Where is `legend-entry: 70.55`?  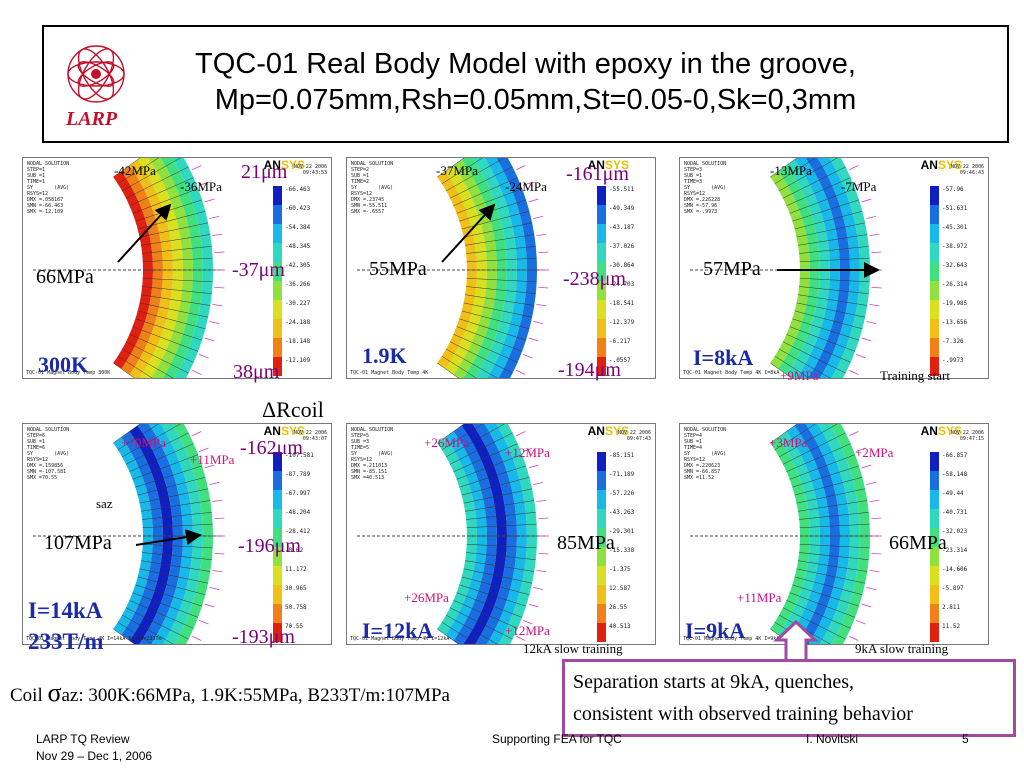 legend-entry: 70.55 is located at coordinates (298, 632).